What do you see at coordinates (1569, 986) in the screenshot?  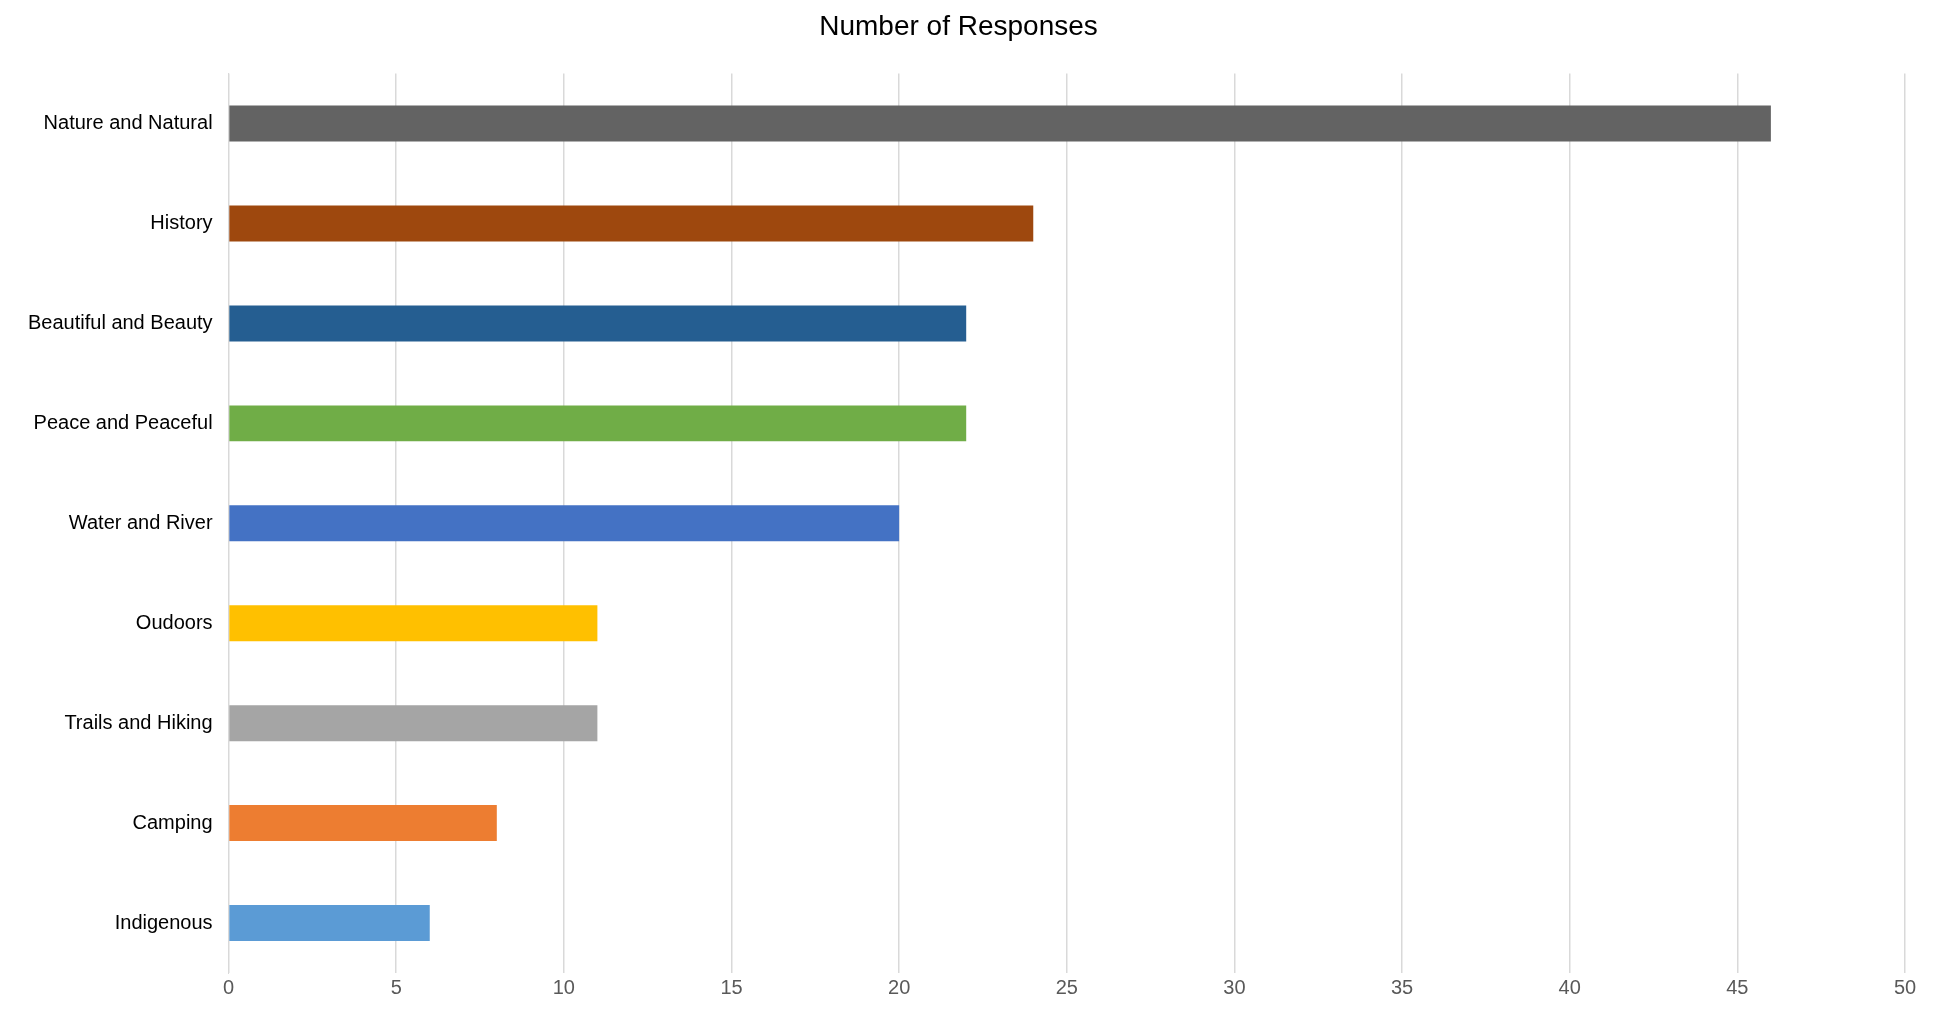 I see `x-tick-label: 40` at bounding box center [1569, 986].